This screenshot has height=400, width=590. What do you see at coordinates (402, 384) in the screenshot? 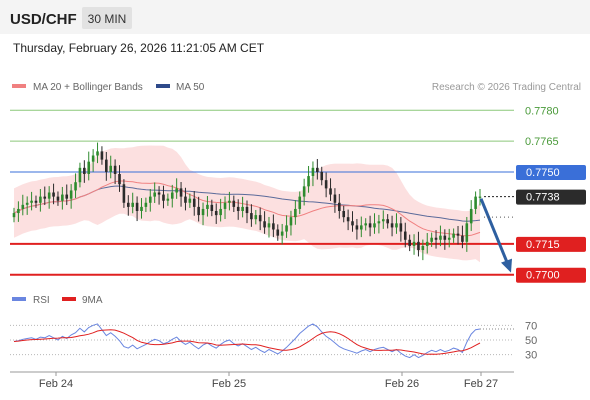
I see `x-tick-label: Feb 26` at bounding box center [402, 384].